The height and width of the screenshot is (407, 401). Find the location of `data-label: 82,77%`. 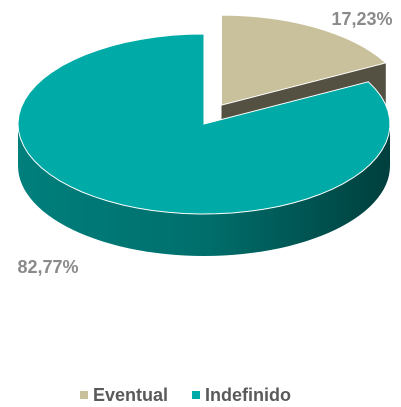

data-label: 82,77% is located at coordinates (47, 267).